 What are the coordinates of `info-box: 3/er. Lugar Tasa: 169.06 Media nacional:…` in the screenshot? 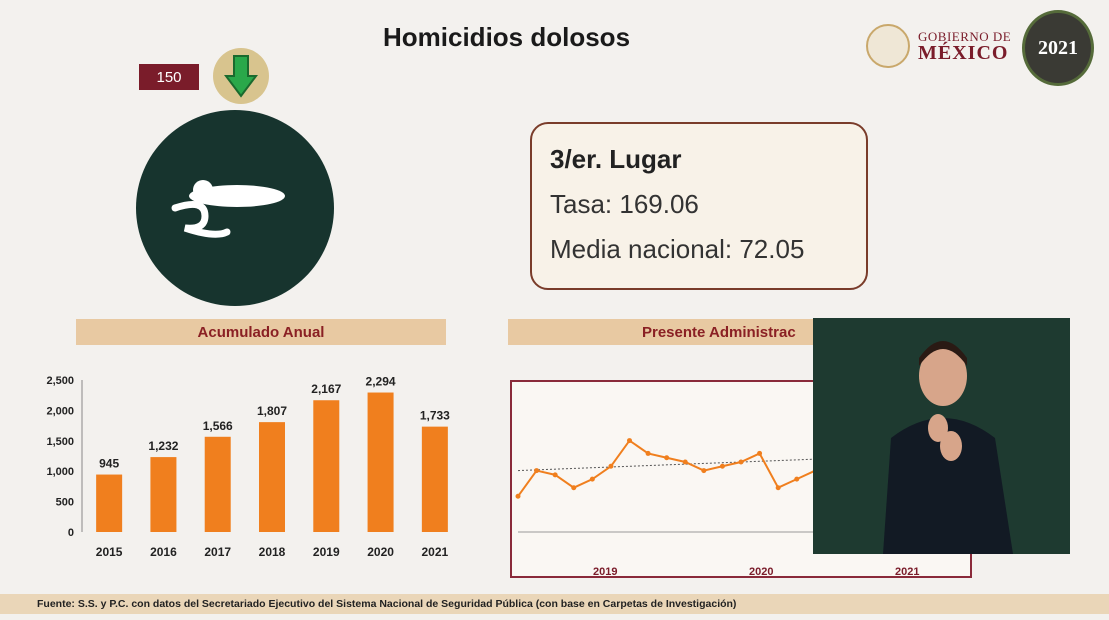 It's located at (699, 206).